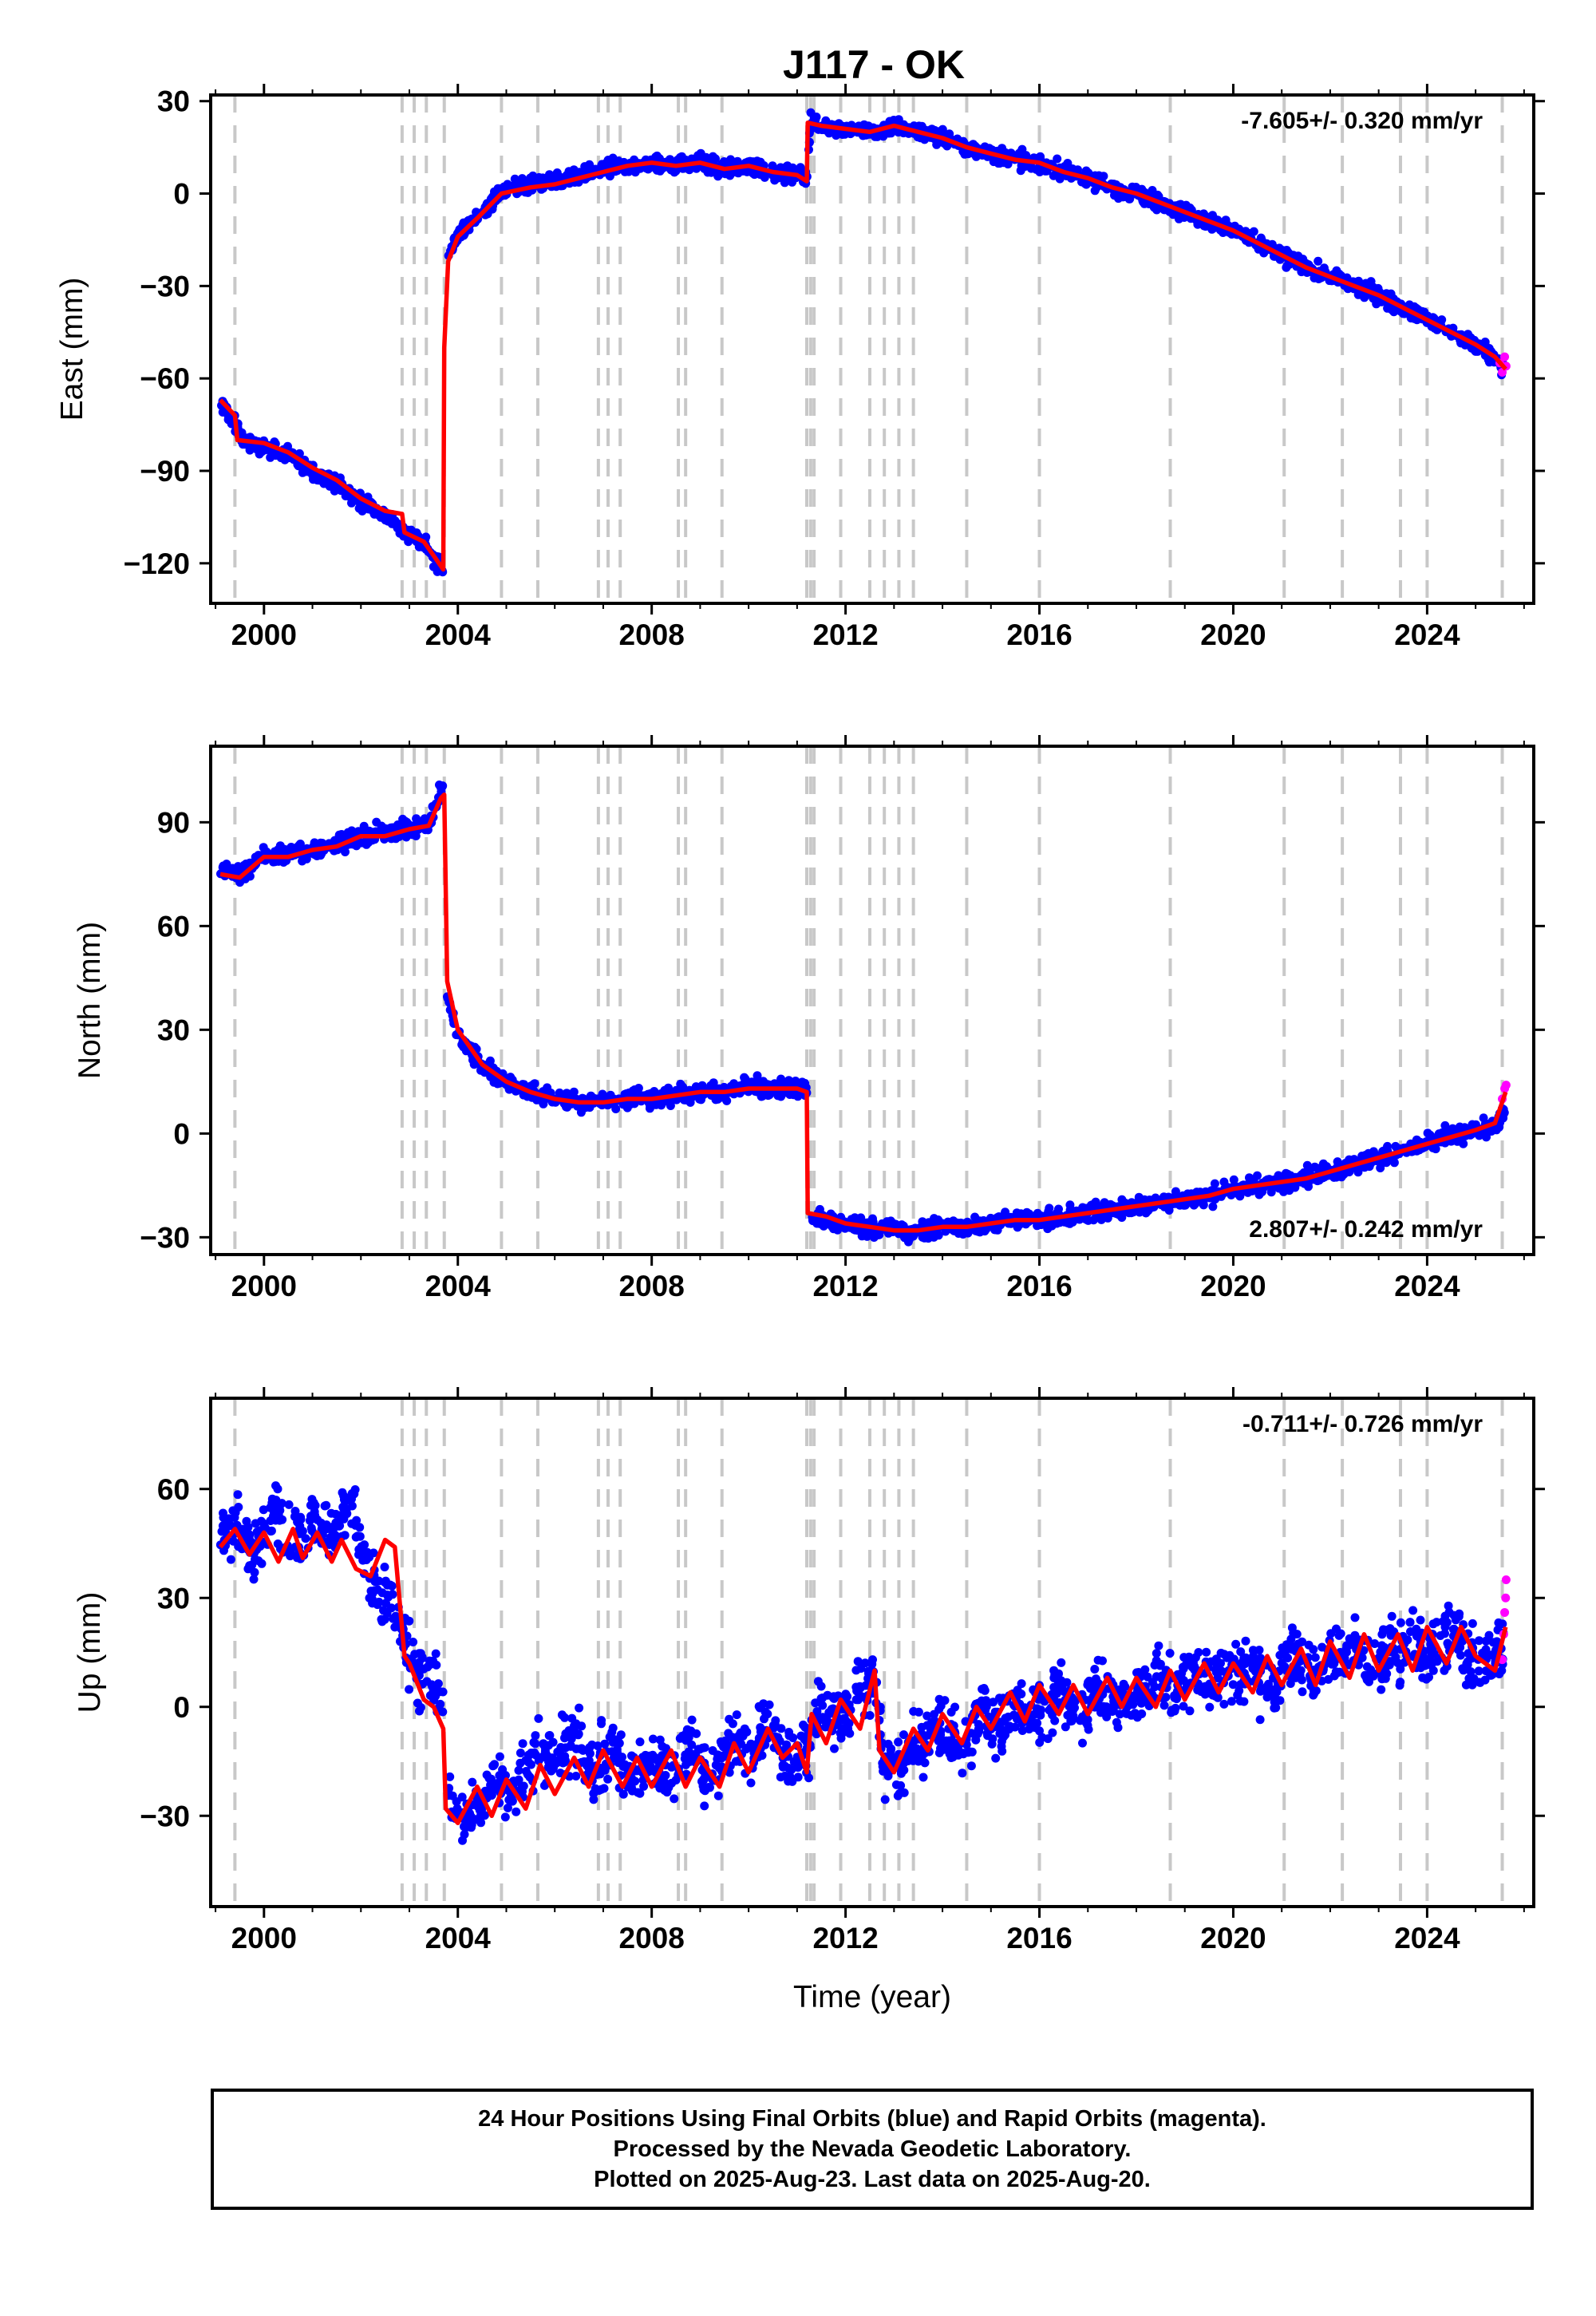 The height and width of the screenshot is (2316, 1596). What do you see at coordinates (173, 1030) in the screenshot?
I see `y-tick-label: 30` at bounding box center [173, 1030].